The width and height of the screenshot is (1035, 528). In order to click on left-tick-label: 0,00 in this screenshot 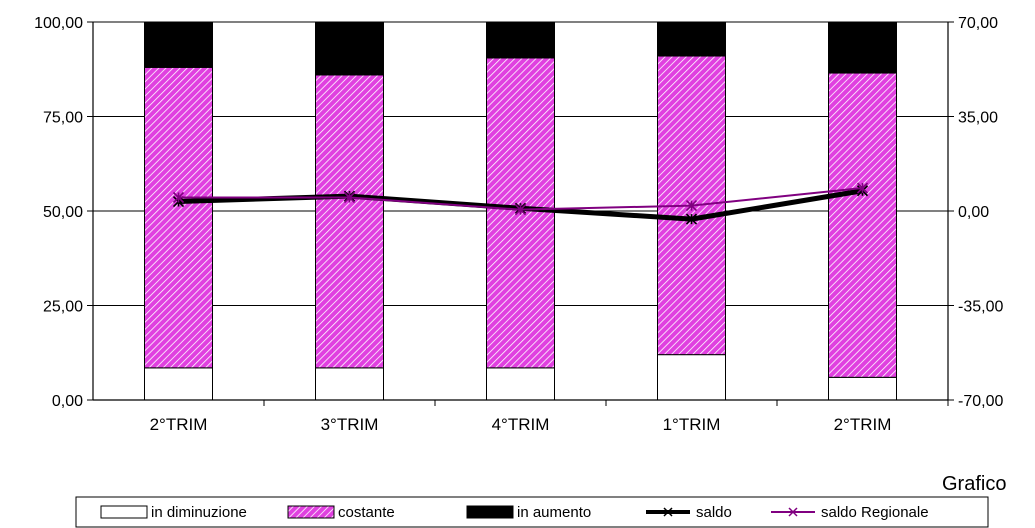, I will do `click(67, 401)`.